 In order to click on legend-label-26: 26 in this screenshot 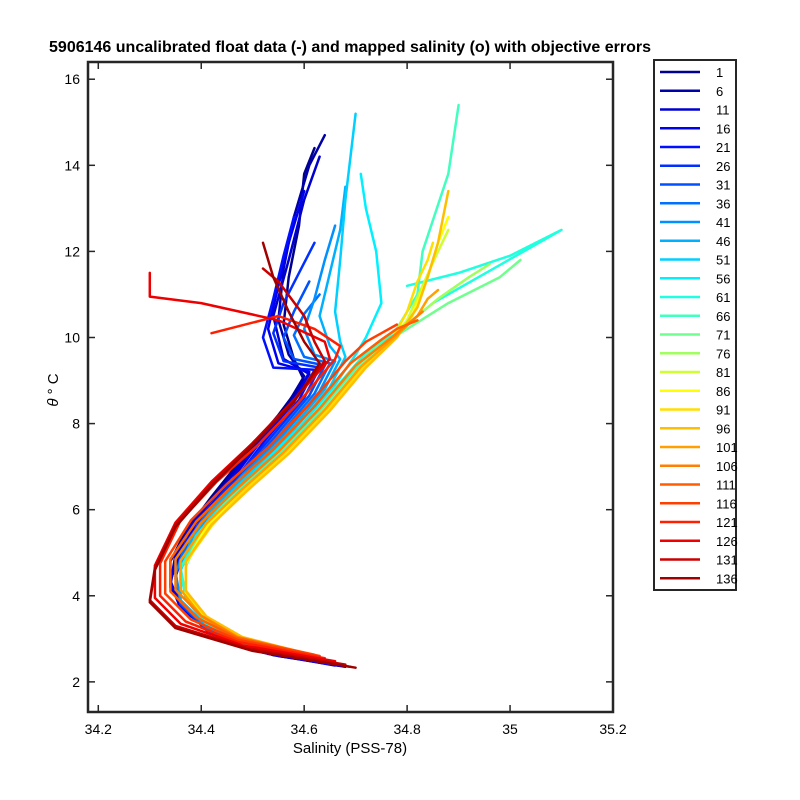, I will do `click(723, 166)`.